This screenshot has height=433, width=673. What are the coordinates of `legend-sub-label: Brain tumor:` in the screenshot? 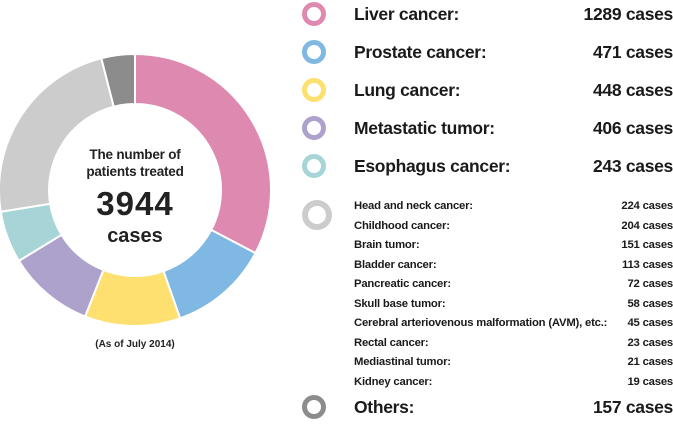 It's located at (387, 245).